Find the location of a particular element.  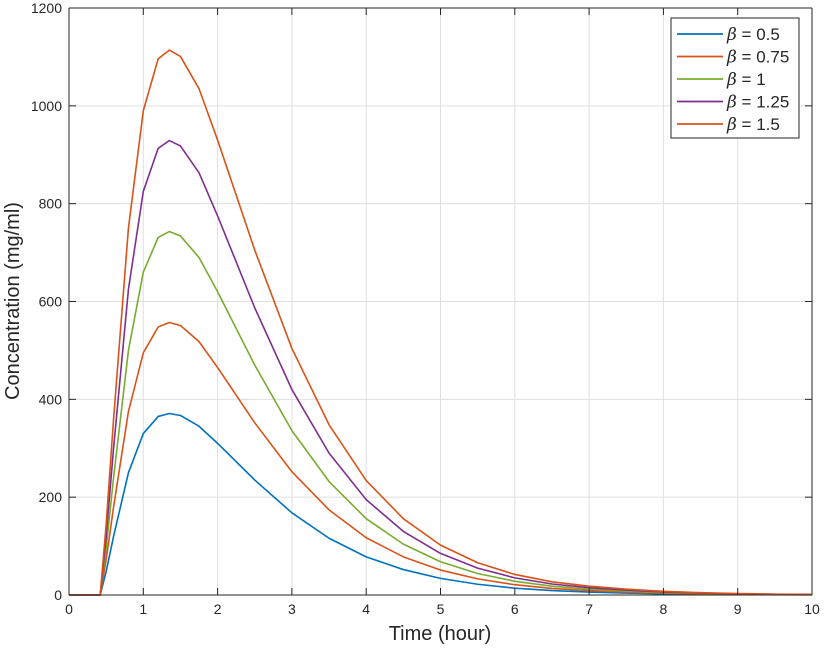

legend-entry: β = 0.75 is located at coordinates (757, 58).